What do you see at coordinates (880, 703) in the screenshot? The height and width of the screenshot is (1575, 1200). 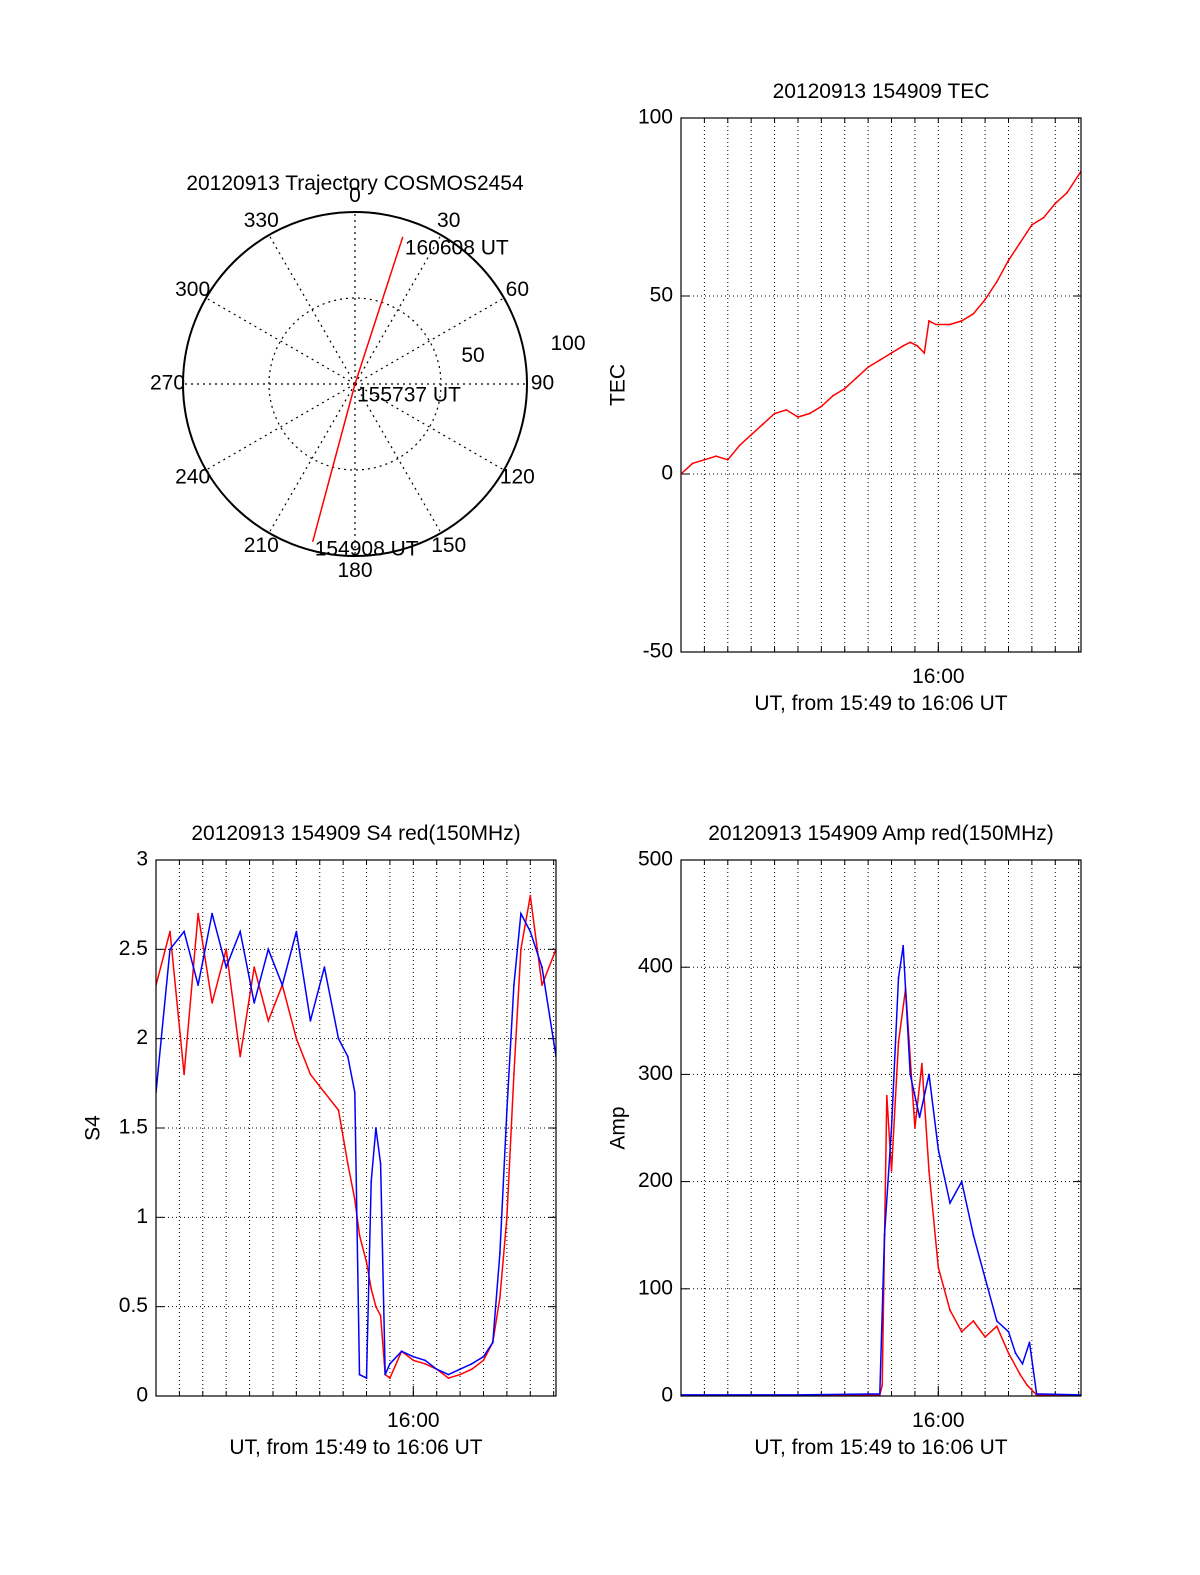 I see `x-axis-label: UT, from 15:49 to 16:06 UT` at bounding box center [880, 703].